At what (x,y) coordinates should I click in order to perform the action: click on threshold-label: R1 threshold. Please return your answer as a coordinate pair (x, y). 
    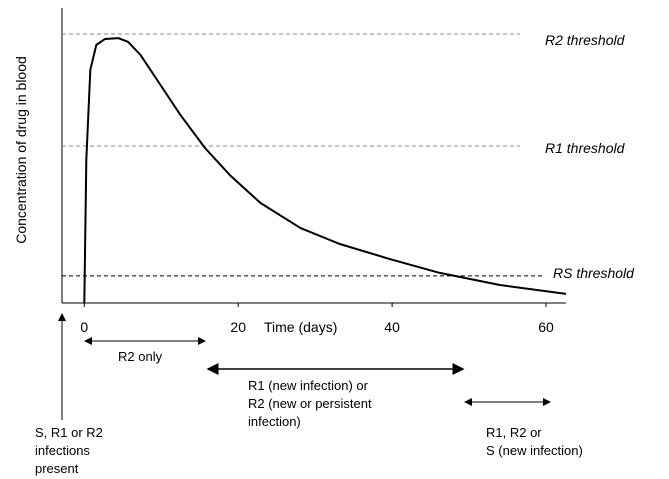
    Looking at the image, I should click on (585, 148).